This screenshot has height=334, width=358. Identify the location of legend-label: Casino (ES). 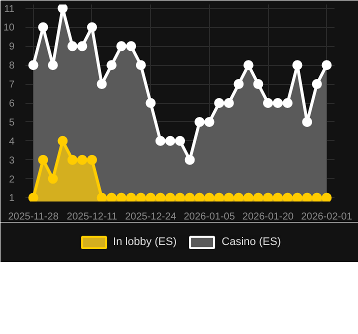
(251, 242).